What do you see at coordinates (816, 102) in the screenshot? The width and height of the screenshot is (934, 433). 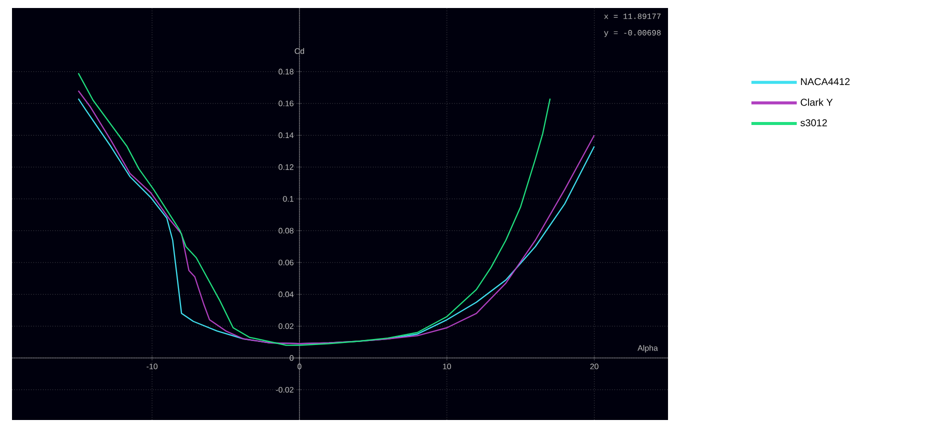 I see `legend-label: Clark Y` at bounding box center [816, 102].